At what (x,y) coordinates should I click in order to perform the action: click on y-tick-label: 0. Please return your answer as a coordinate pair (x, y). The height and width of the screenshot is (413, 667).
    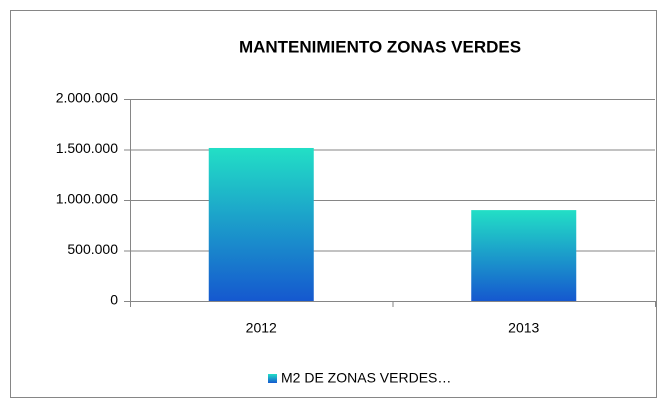
    Looking at the image, I should click on (114, 300).